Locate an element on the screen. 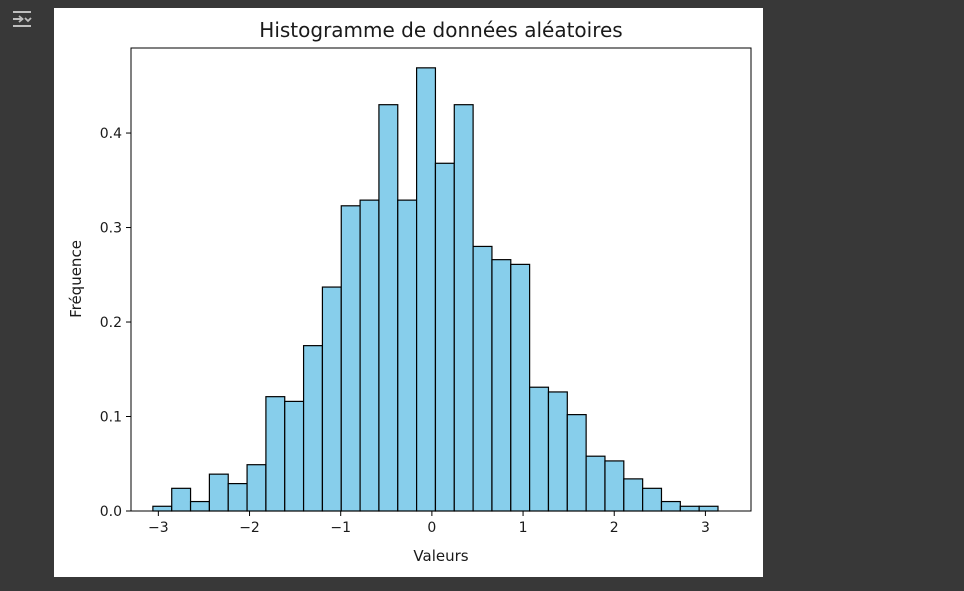  x-tick-label: 1 is located at coordinates (523, 528).